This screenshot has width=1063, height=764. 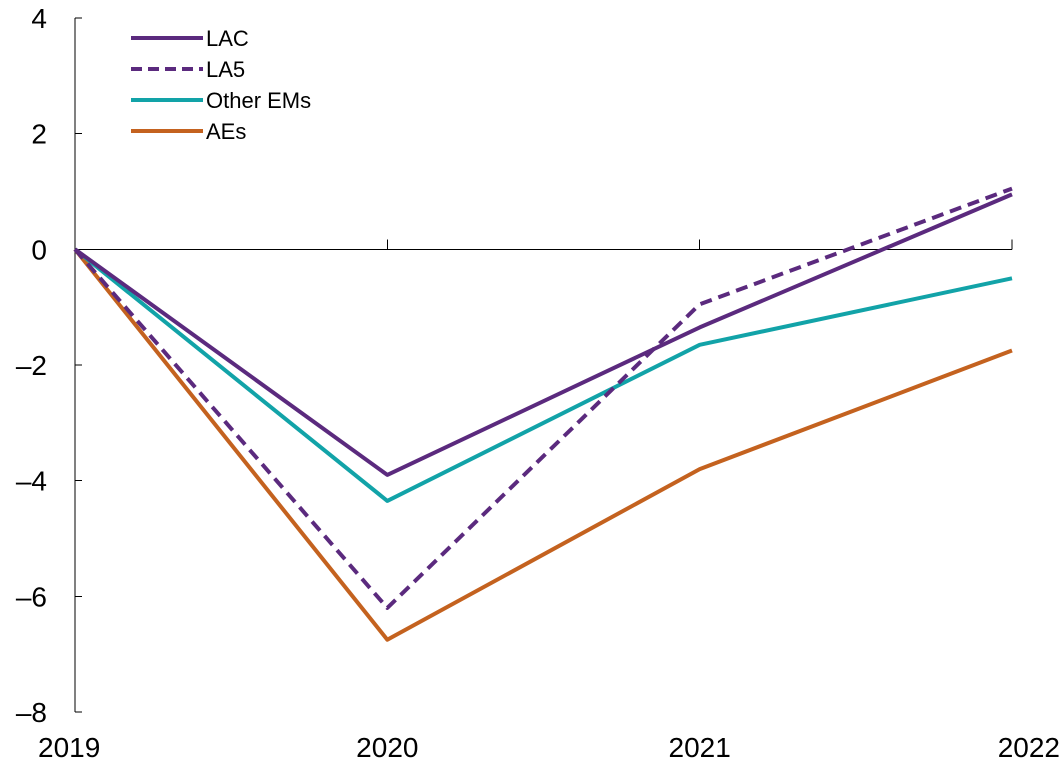 What do you see at coordinates (221, 85) in the screenshot?
I see `legend: LAC LA5 Other EMs AEs` at bounding box center [221, 85].